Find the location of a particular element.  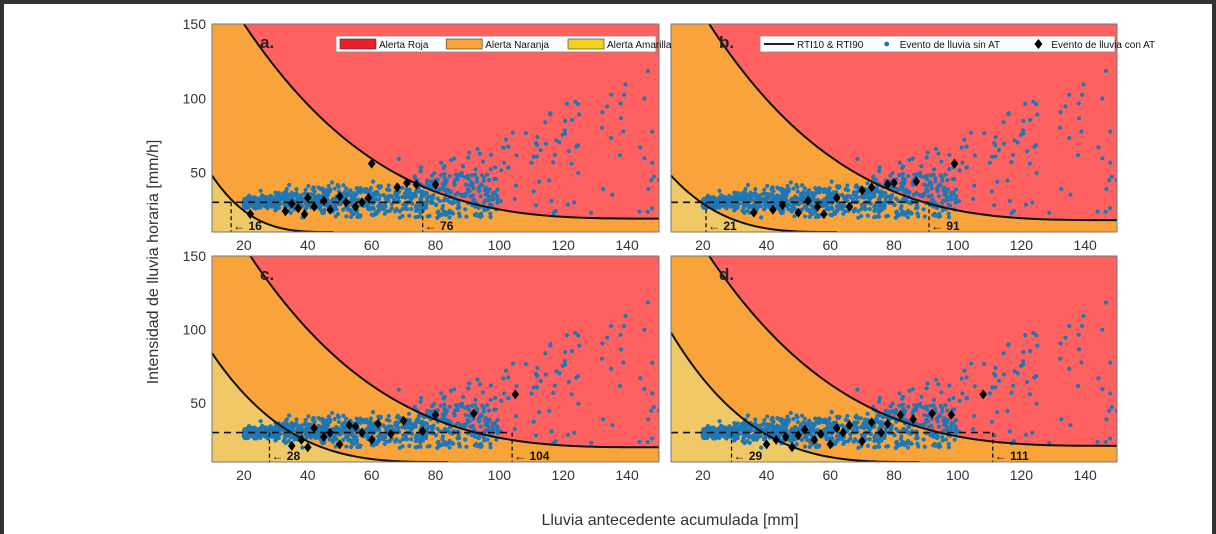

panel-border is located at coordinates (894, 128).